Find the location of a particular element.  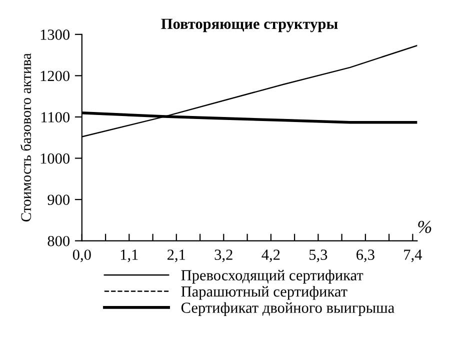

y-tick-label: 1200 is located at coordinates (55, 76).